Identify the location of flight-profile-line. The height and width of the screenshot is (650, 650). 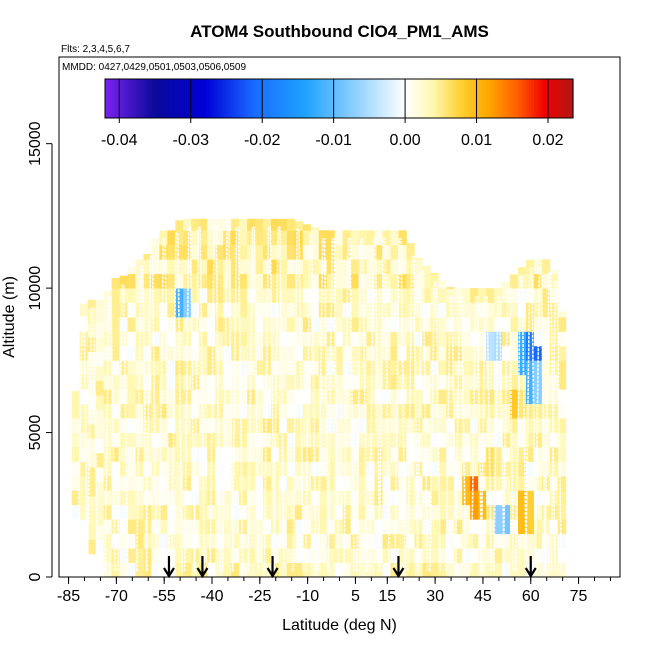
(400, 405).